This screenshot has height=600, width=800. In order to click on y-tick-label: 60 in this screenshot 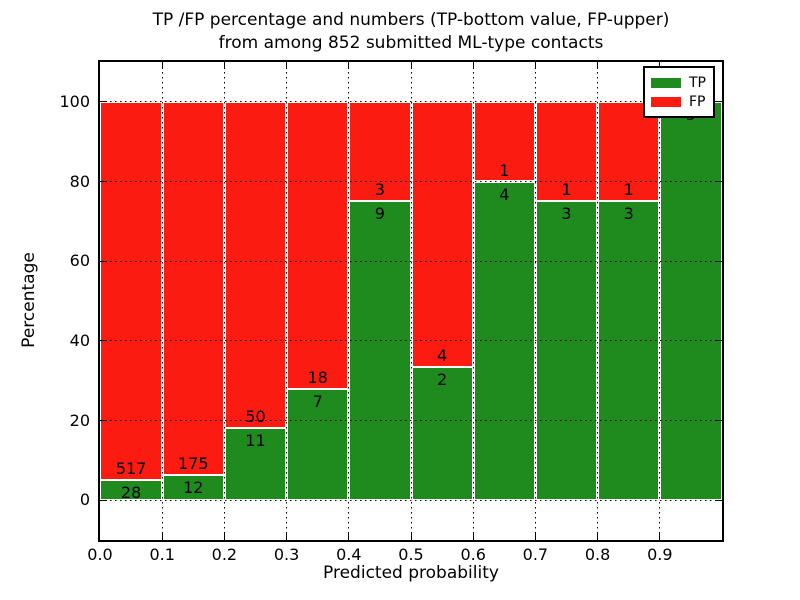, I will do `click(79, 261)`.